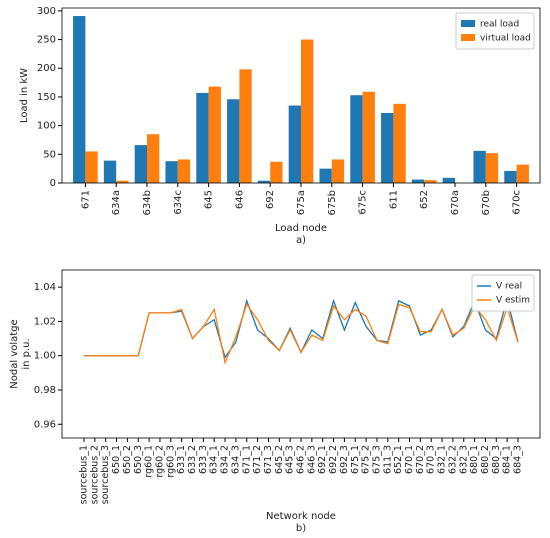  I want to click on x-tick-label: 633_2, so click(192, 459).